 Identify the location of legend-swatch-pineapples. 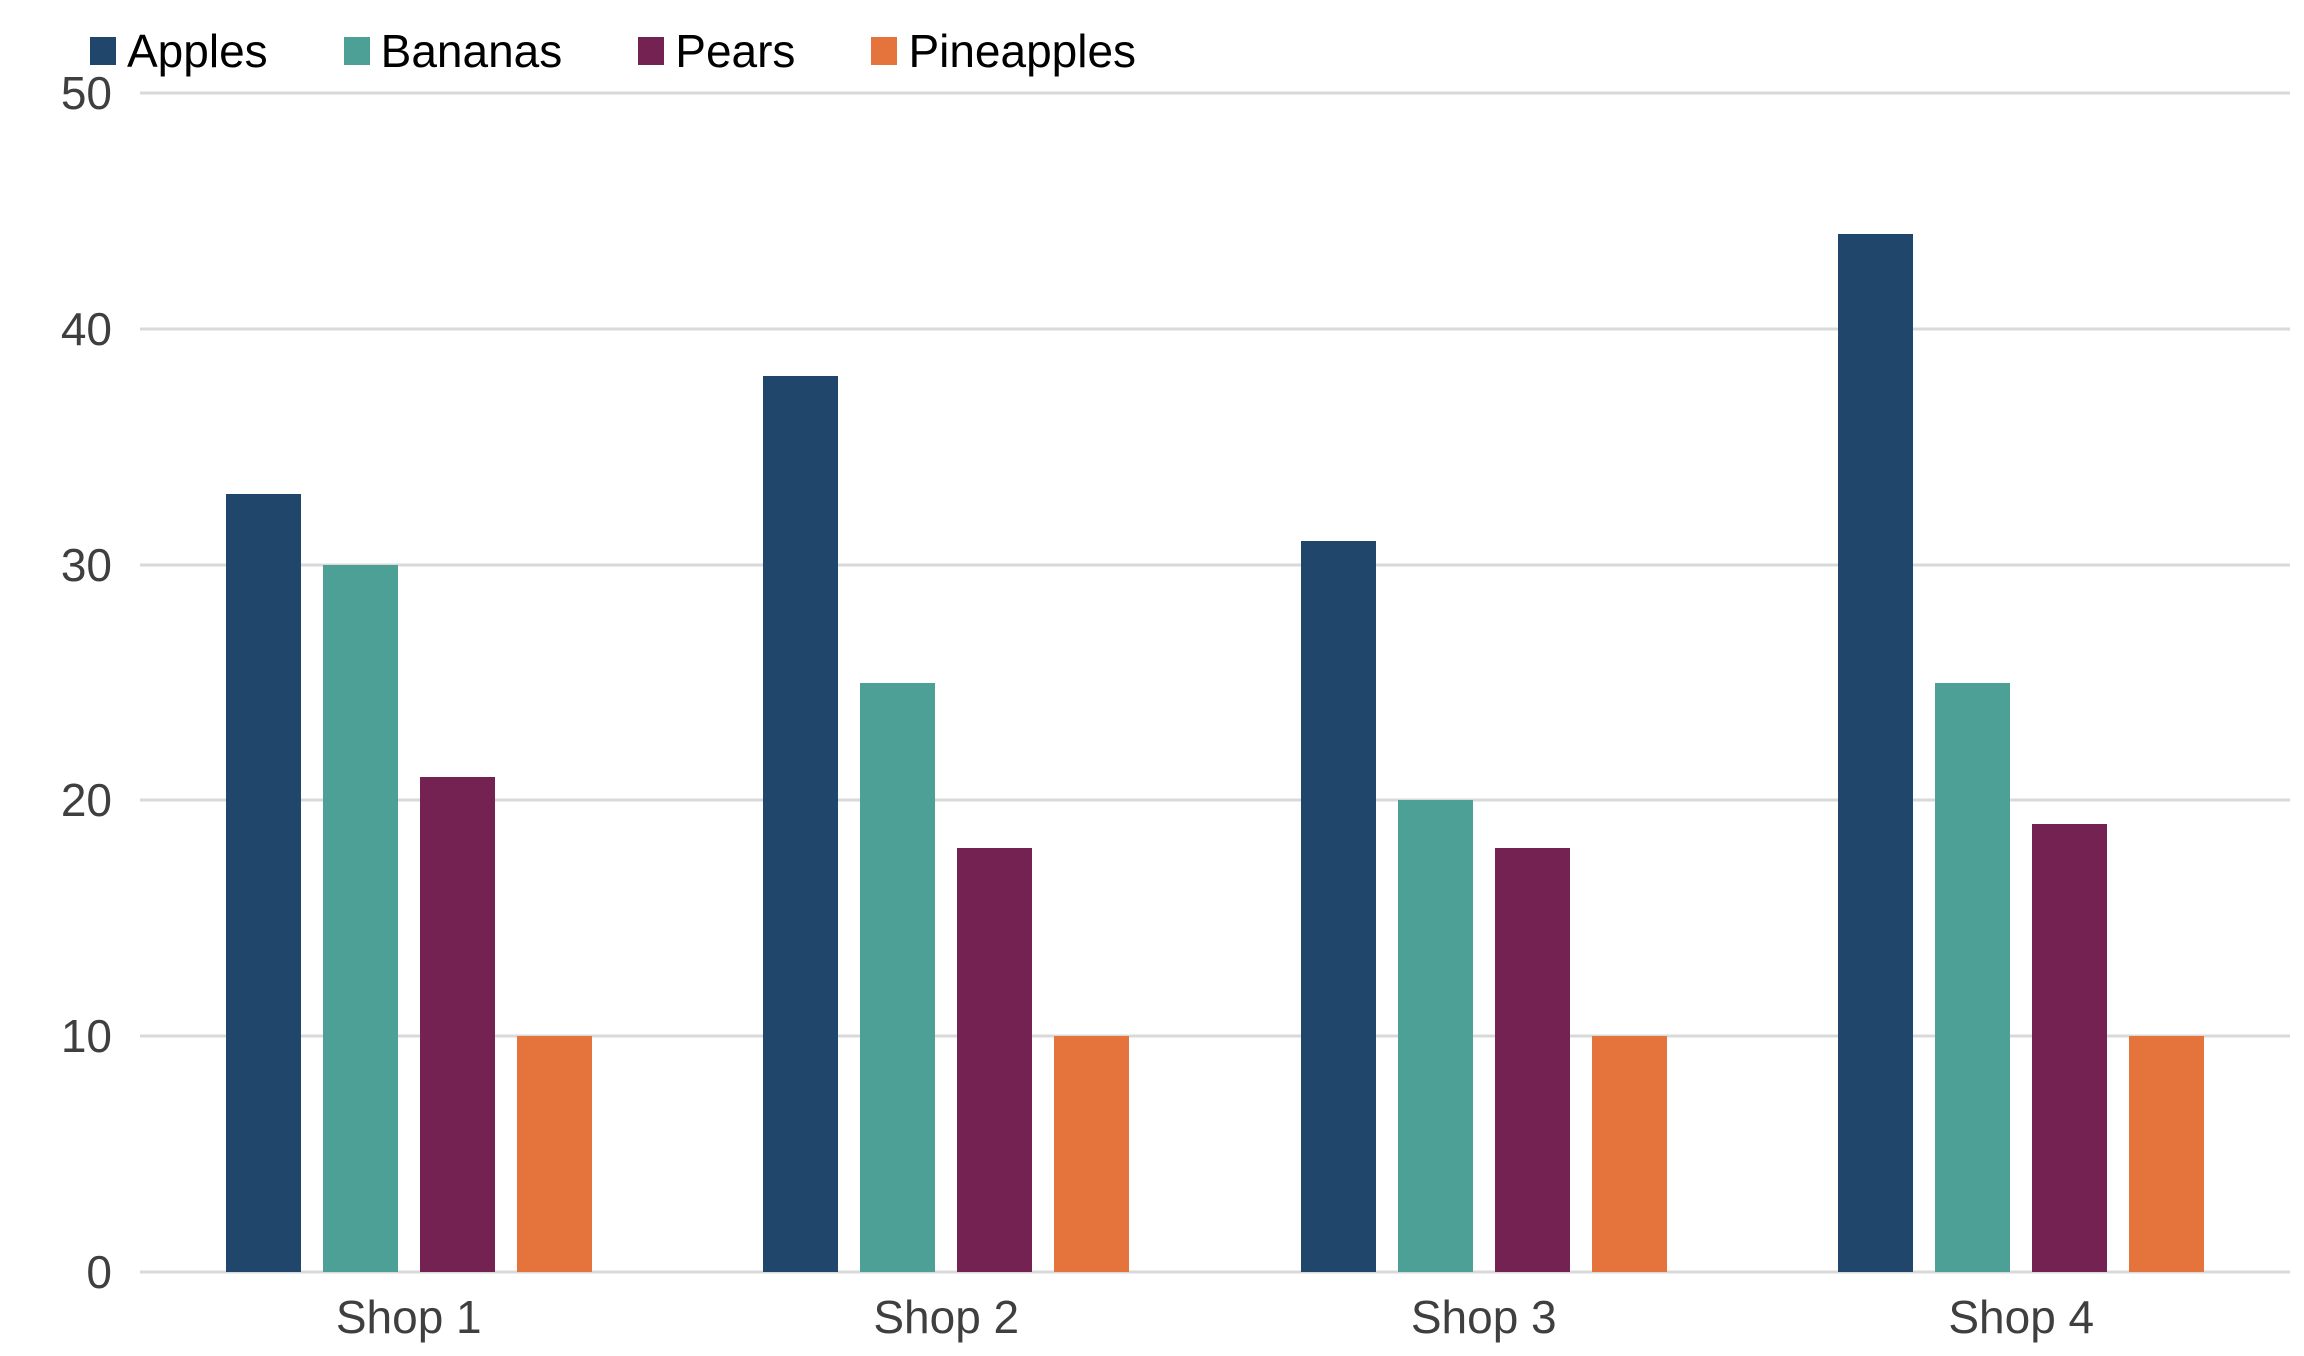
(884, 51).